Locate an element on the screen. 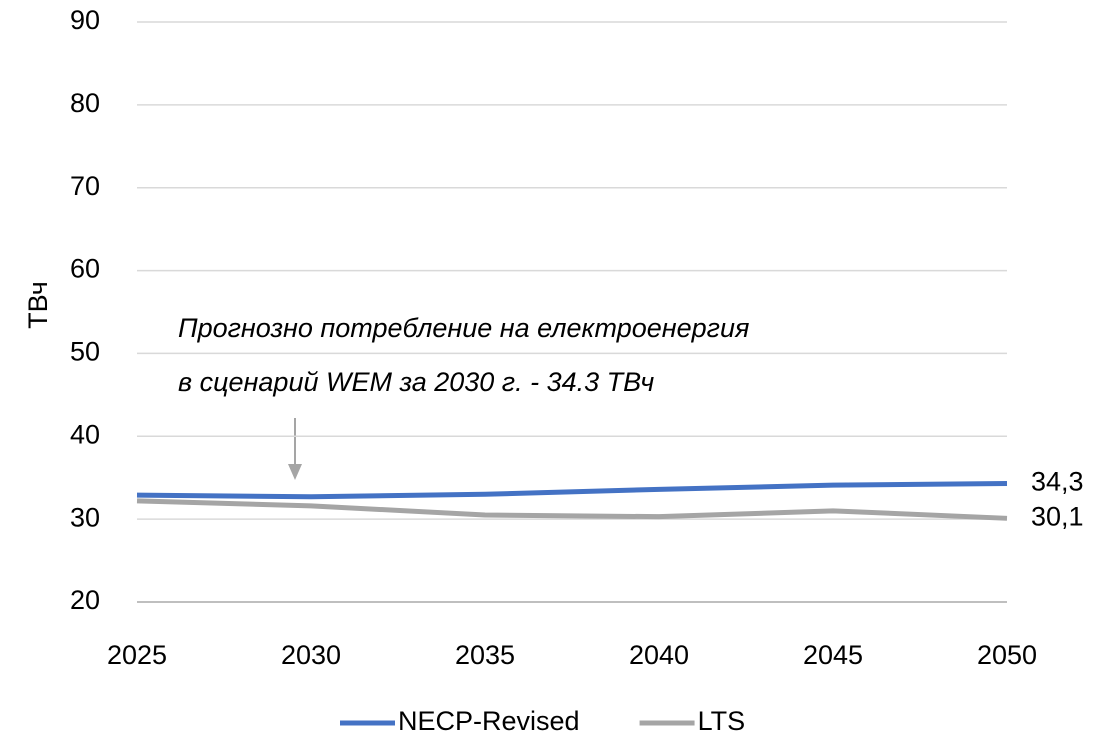 The width and height of the screenshot is (1120, 742). x-tick-label: 2050 is located at coordinates (1007, 655).